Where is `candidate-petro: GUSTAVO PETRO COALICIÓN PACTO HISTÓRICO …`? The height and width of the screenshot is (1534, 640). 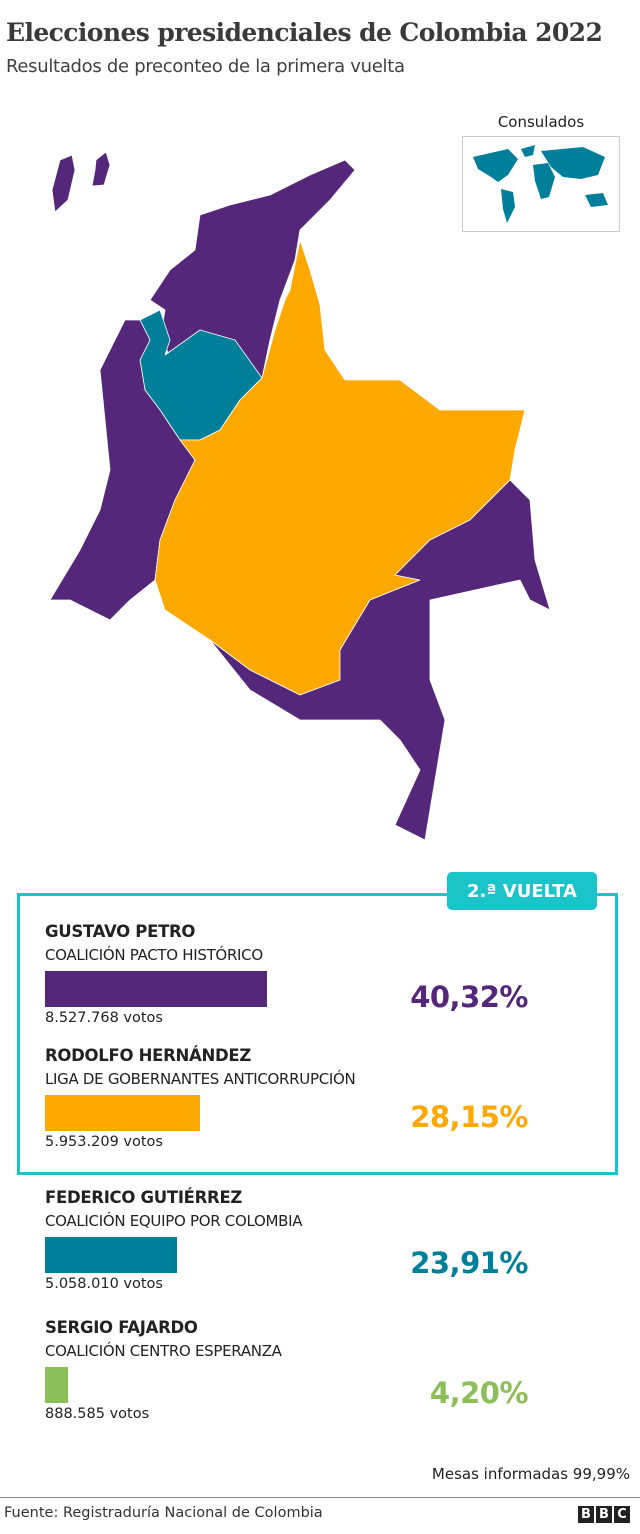 candidate-petro: GUSTAVO PETRO COALICIÓN PACTO HISTÓRICO … is located at coordinates (325, 974).